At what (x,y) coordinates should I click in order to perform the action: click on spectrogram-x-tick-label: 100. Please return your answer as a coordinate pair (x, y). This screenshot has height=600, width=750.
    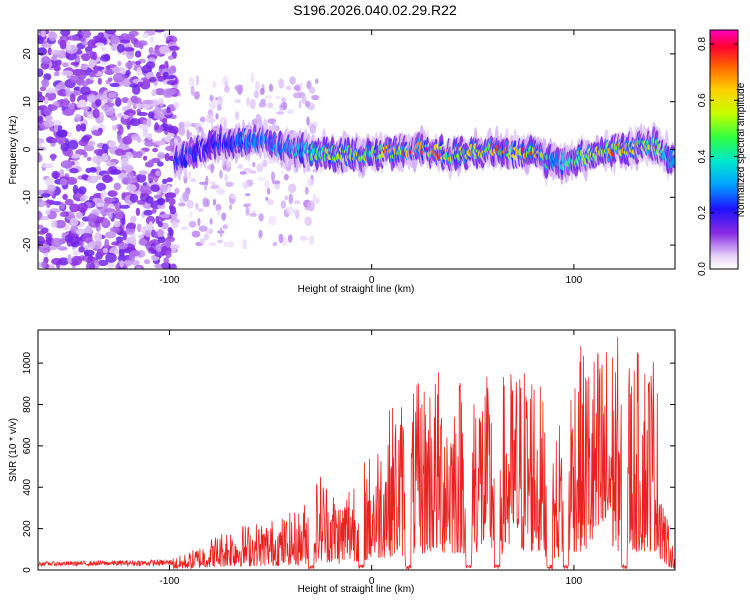
    Looking at the image, I should click on (574, 280).